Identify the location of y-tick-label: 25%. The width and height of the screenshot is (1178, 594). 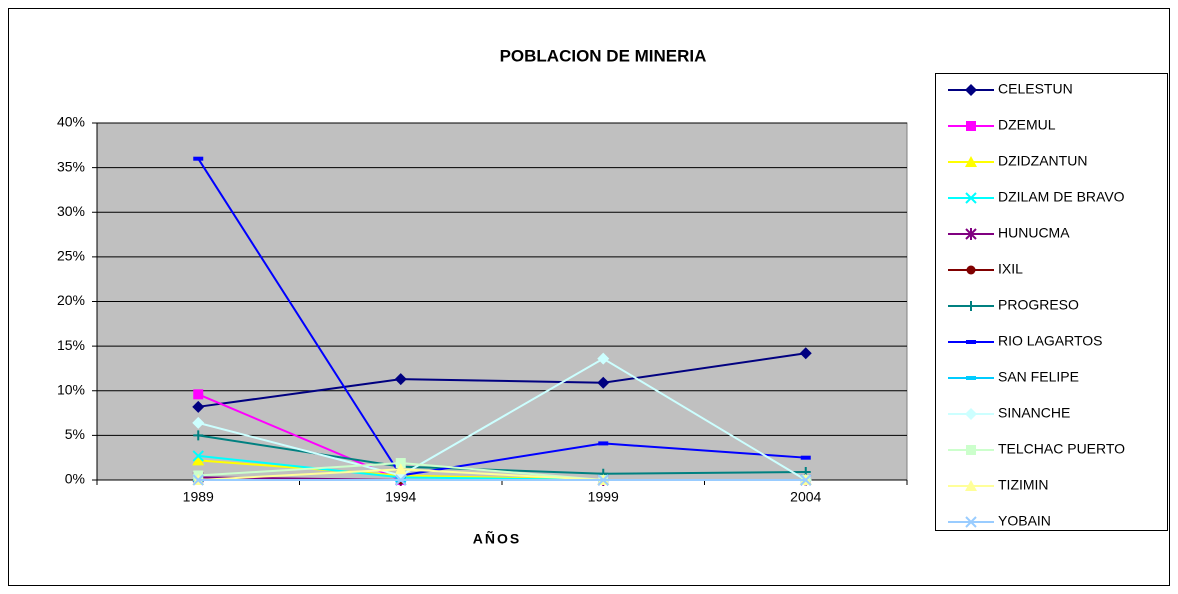
(71, 256).